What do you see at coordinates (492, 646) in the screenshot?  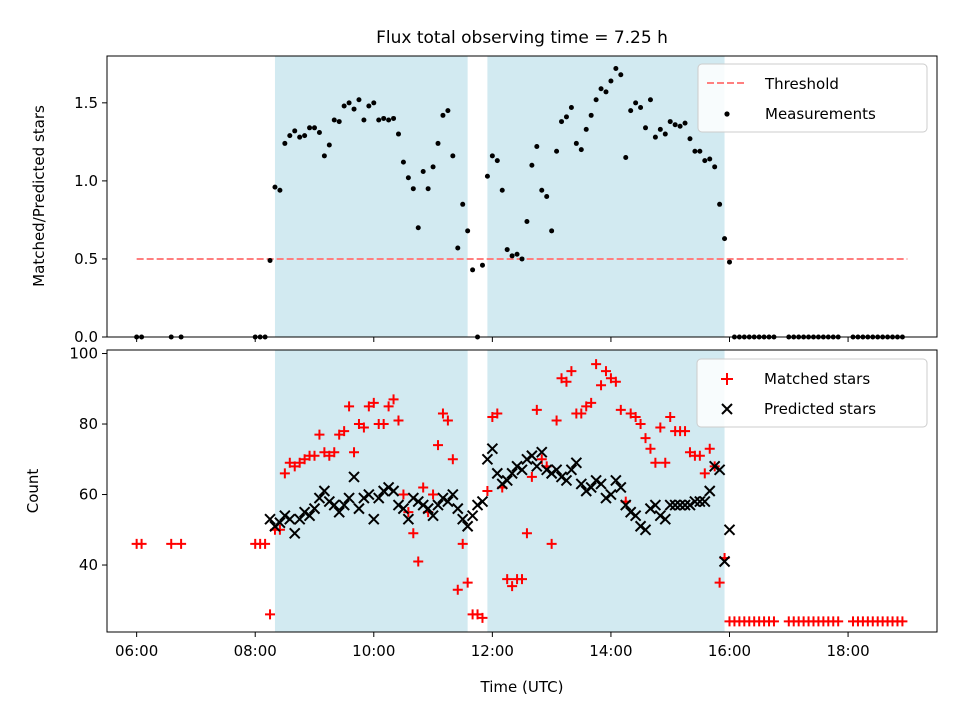 I see `bottom-x-axis: 06:00 08:00 10:00 12:00 14:00 16:00 18:00` at bounding box center [492, 646].